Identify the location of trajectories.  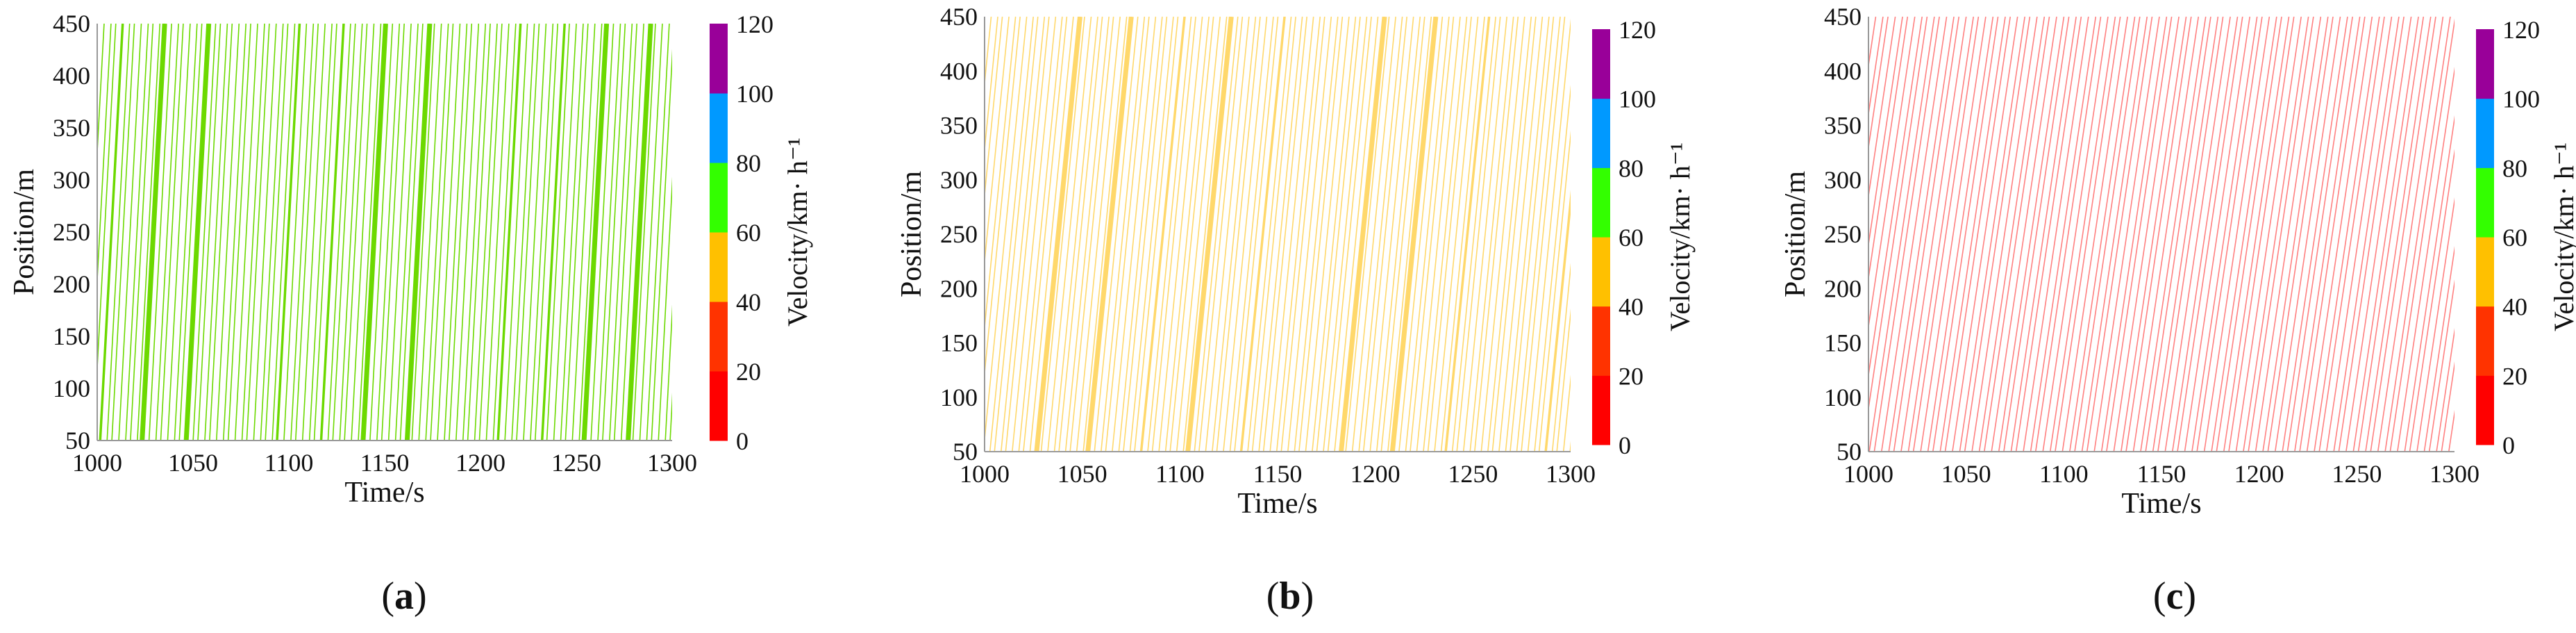
(384, 232).